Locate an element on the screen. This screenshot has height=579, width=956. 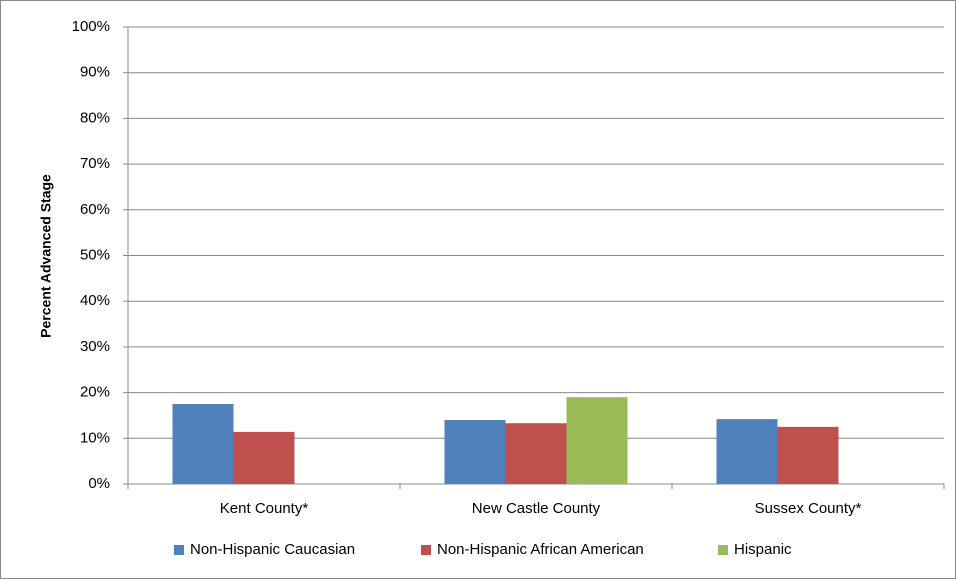
legend-label: Non-Hispanic African American is located at coordinates (540, 549).